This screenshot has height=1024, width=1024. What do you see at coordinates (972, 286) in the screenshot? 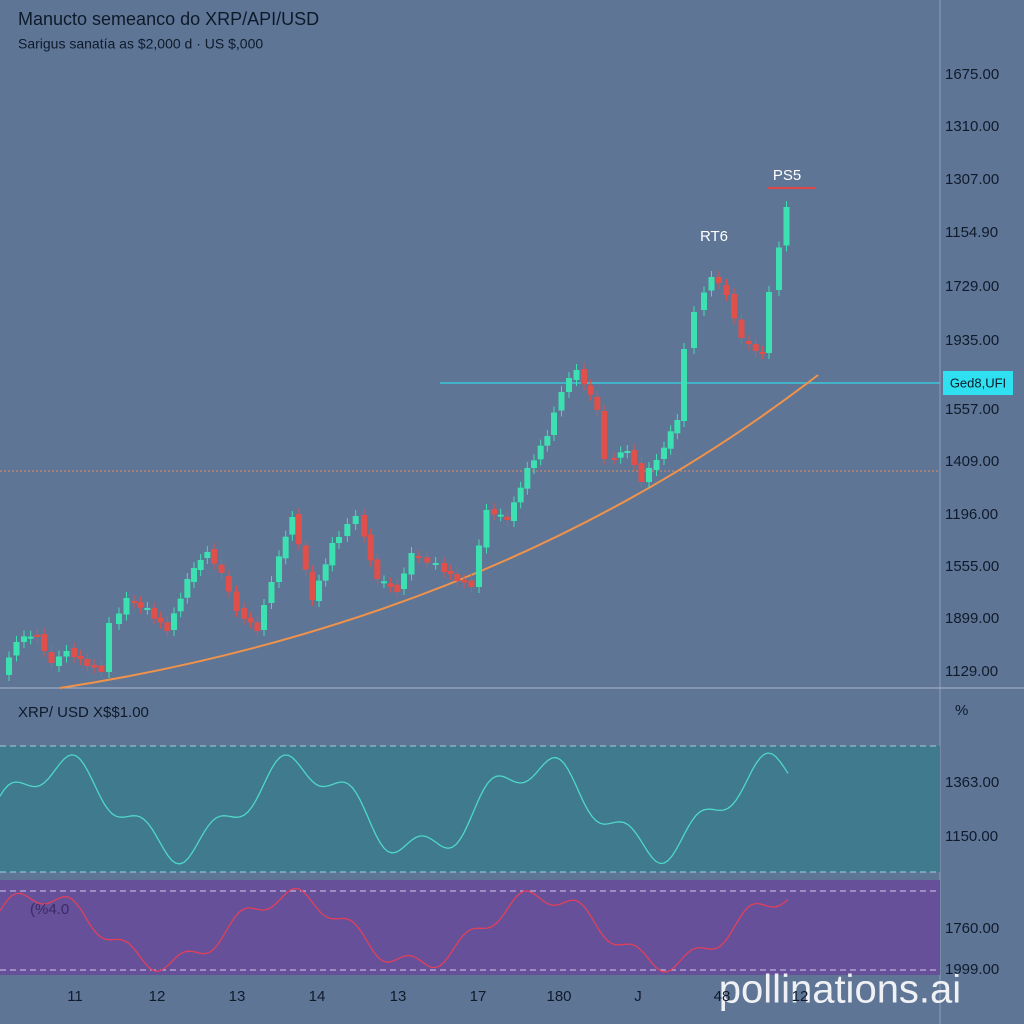
I see `price-label: 1729.00` at bounding box center [972, 286].